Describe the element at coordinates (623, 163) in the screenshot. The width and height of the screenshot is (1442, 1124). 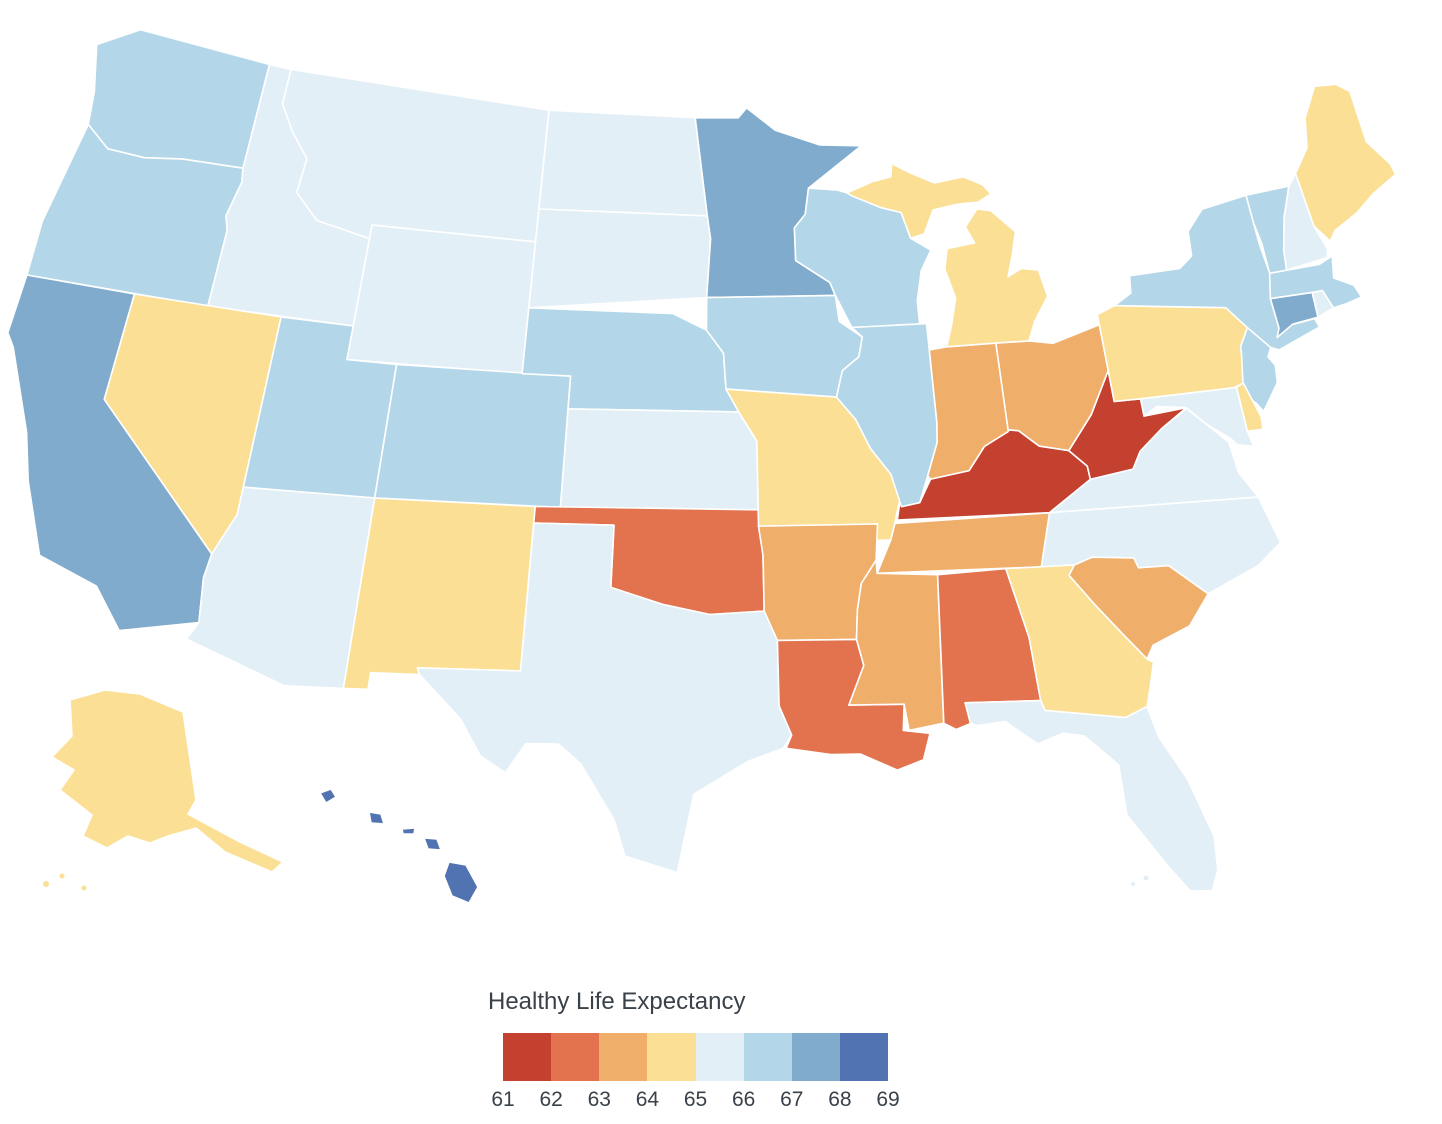
I see `state-north-dakota` at that location.